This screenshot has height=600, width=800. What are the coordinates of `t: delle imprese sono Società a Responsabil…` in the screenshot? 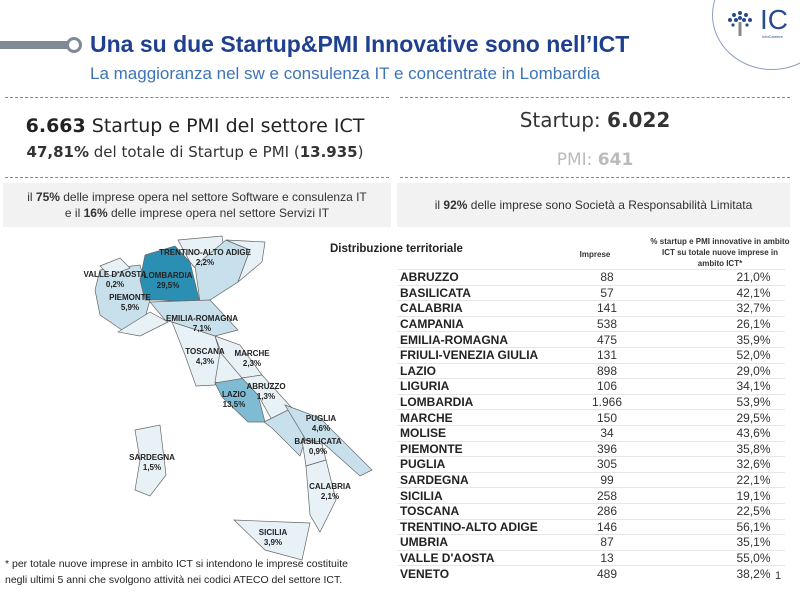 It's located at (610, 205).